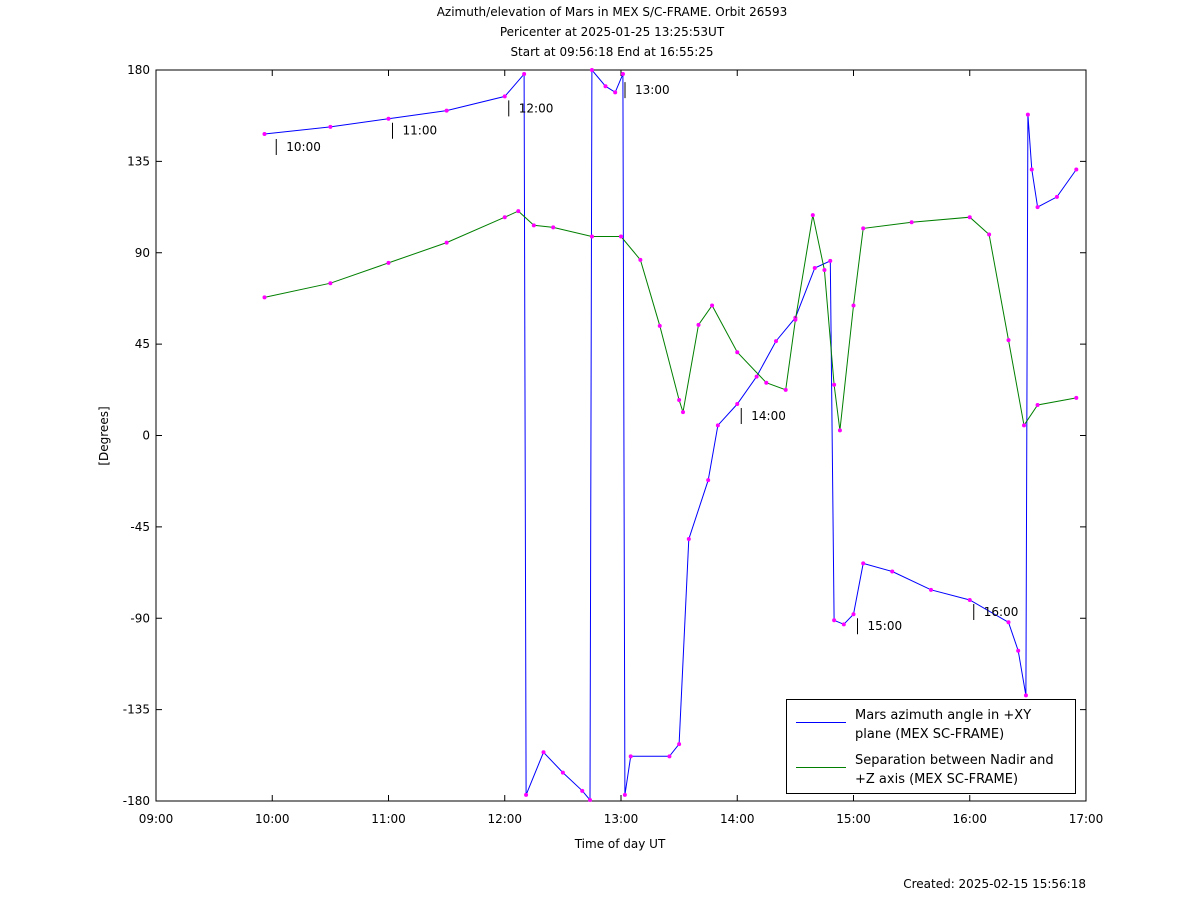 This screenshot has width=1200, height=901. I want to click on y-tick-label: 0, so click(146, 436).